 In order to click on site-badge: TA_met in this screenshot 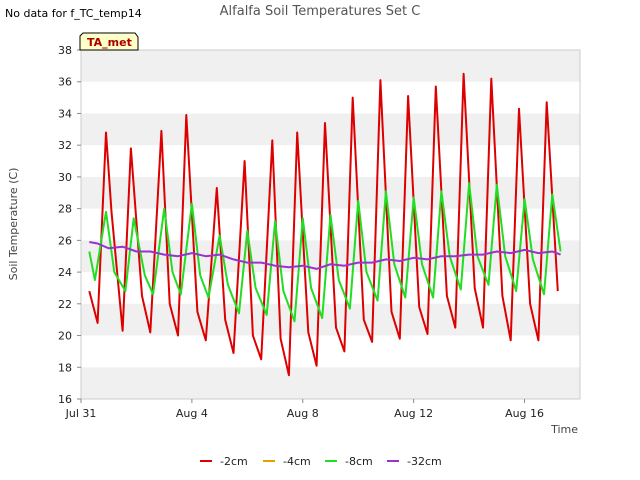, I will do `click(109, 41)`.